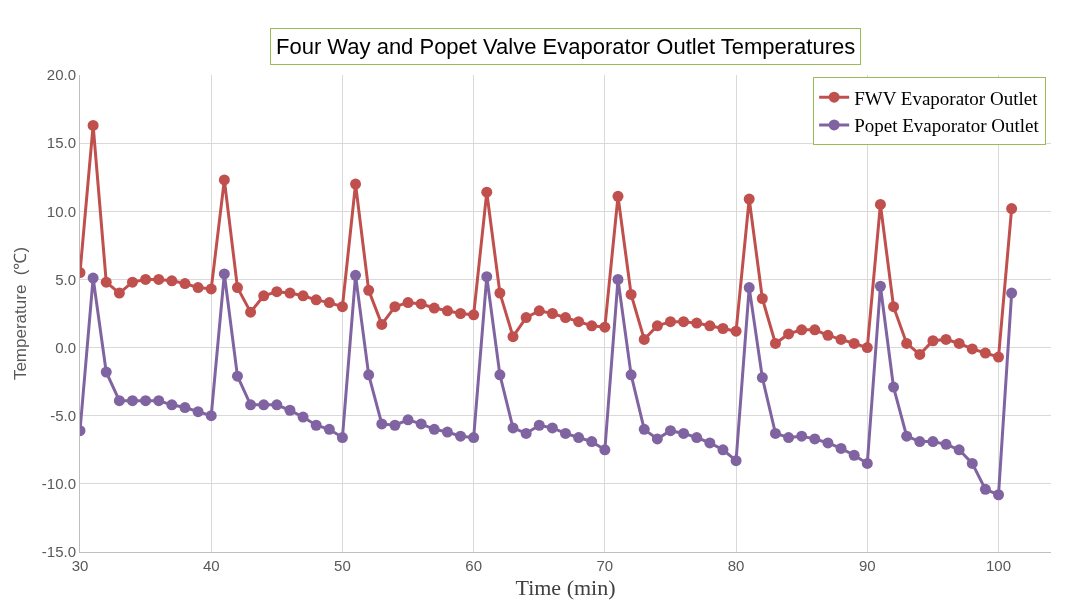  I want to click on y-tick-label: -5.0, so click(63, 415).